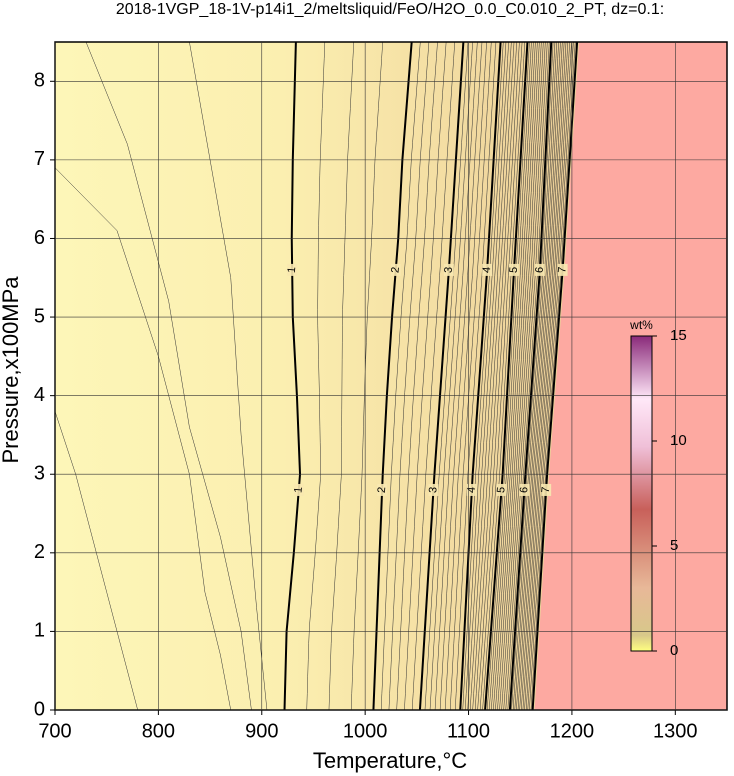 This screenshot has height=776, width=734. What do you see at coordinates (54, 731) in the screenshot?
I see `x-tick-label: 700` at bounding box center [54, 731].